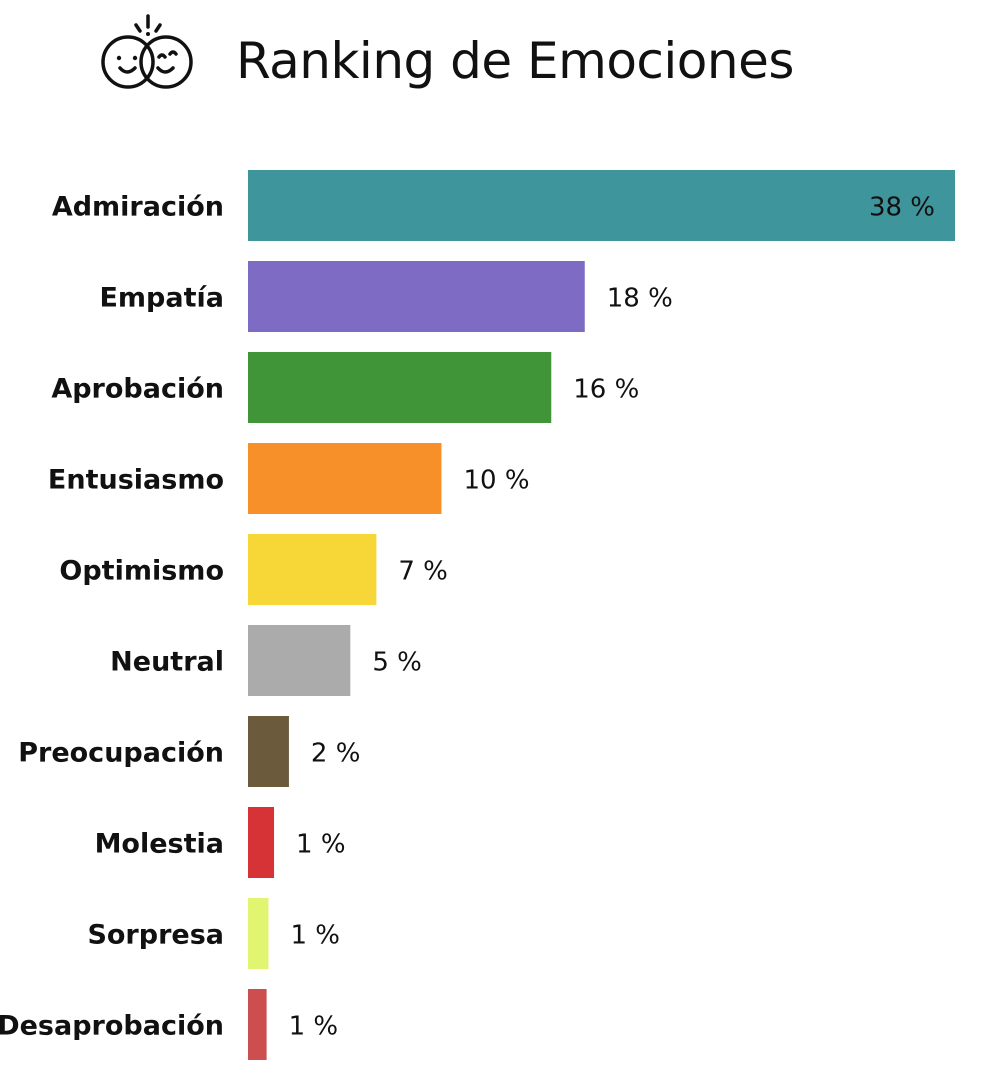 The height and width of the screenshot is (1089, 992). What do you see at coordinates (496, 481) in the screenshot?
I see `value-label: 10 %` at bounding box center [496, 481].